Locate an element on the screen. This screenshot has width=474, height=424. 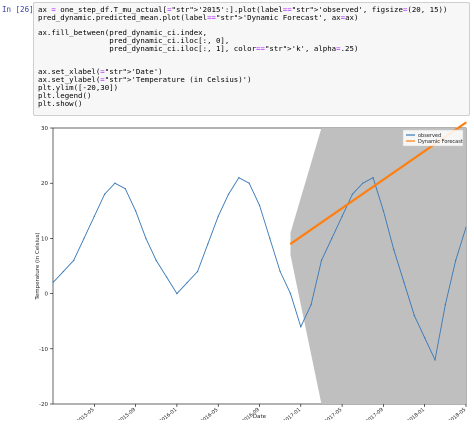
legend-box is located at coordinates (433, 138).